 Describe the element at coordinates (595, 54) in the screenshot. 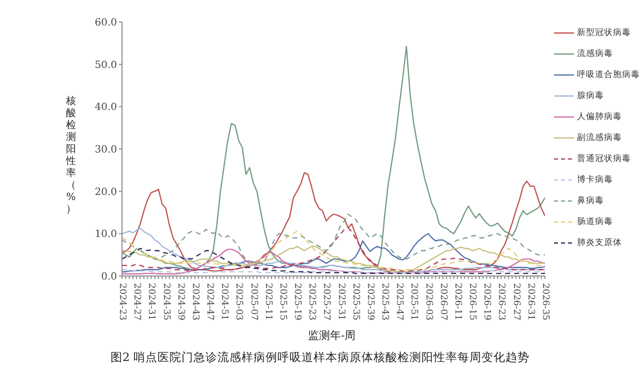

I see `legend-label: 流感病毒` at that location.